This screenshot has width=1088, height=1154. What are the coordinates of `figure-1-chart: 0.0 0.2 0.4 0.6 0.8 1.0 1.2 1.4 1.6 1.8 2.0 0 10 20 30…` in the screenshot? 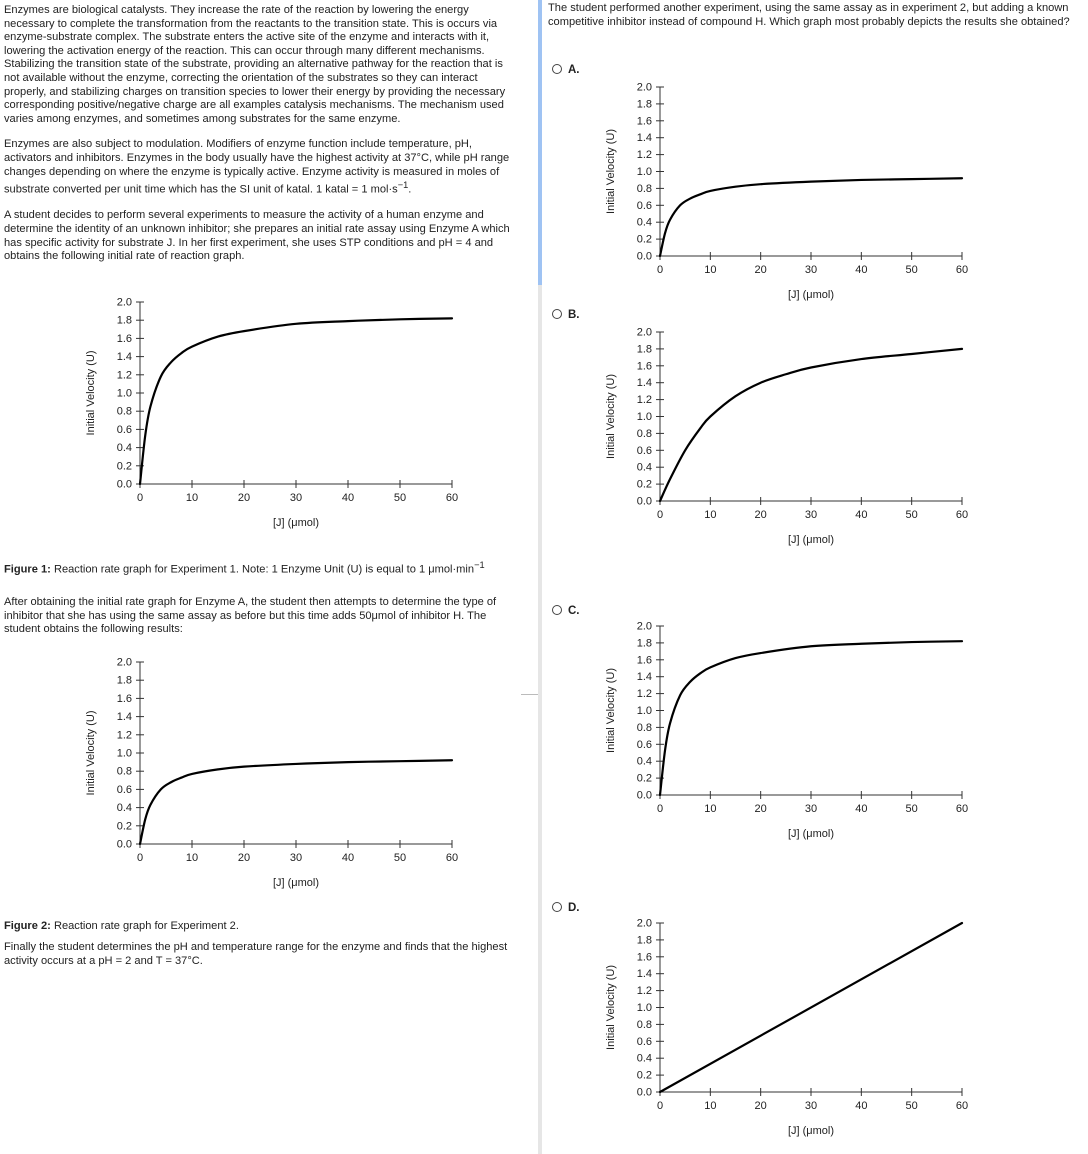 It's located at (271, 413).